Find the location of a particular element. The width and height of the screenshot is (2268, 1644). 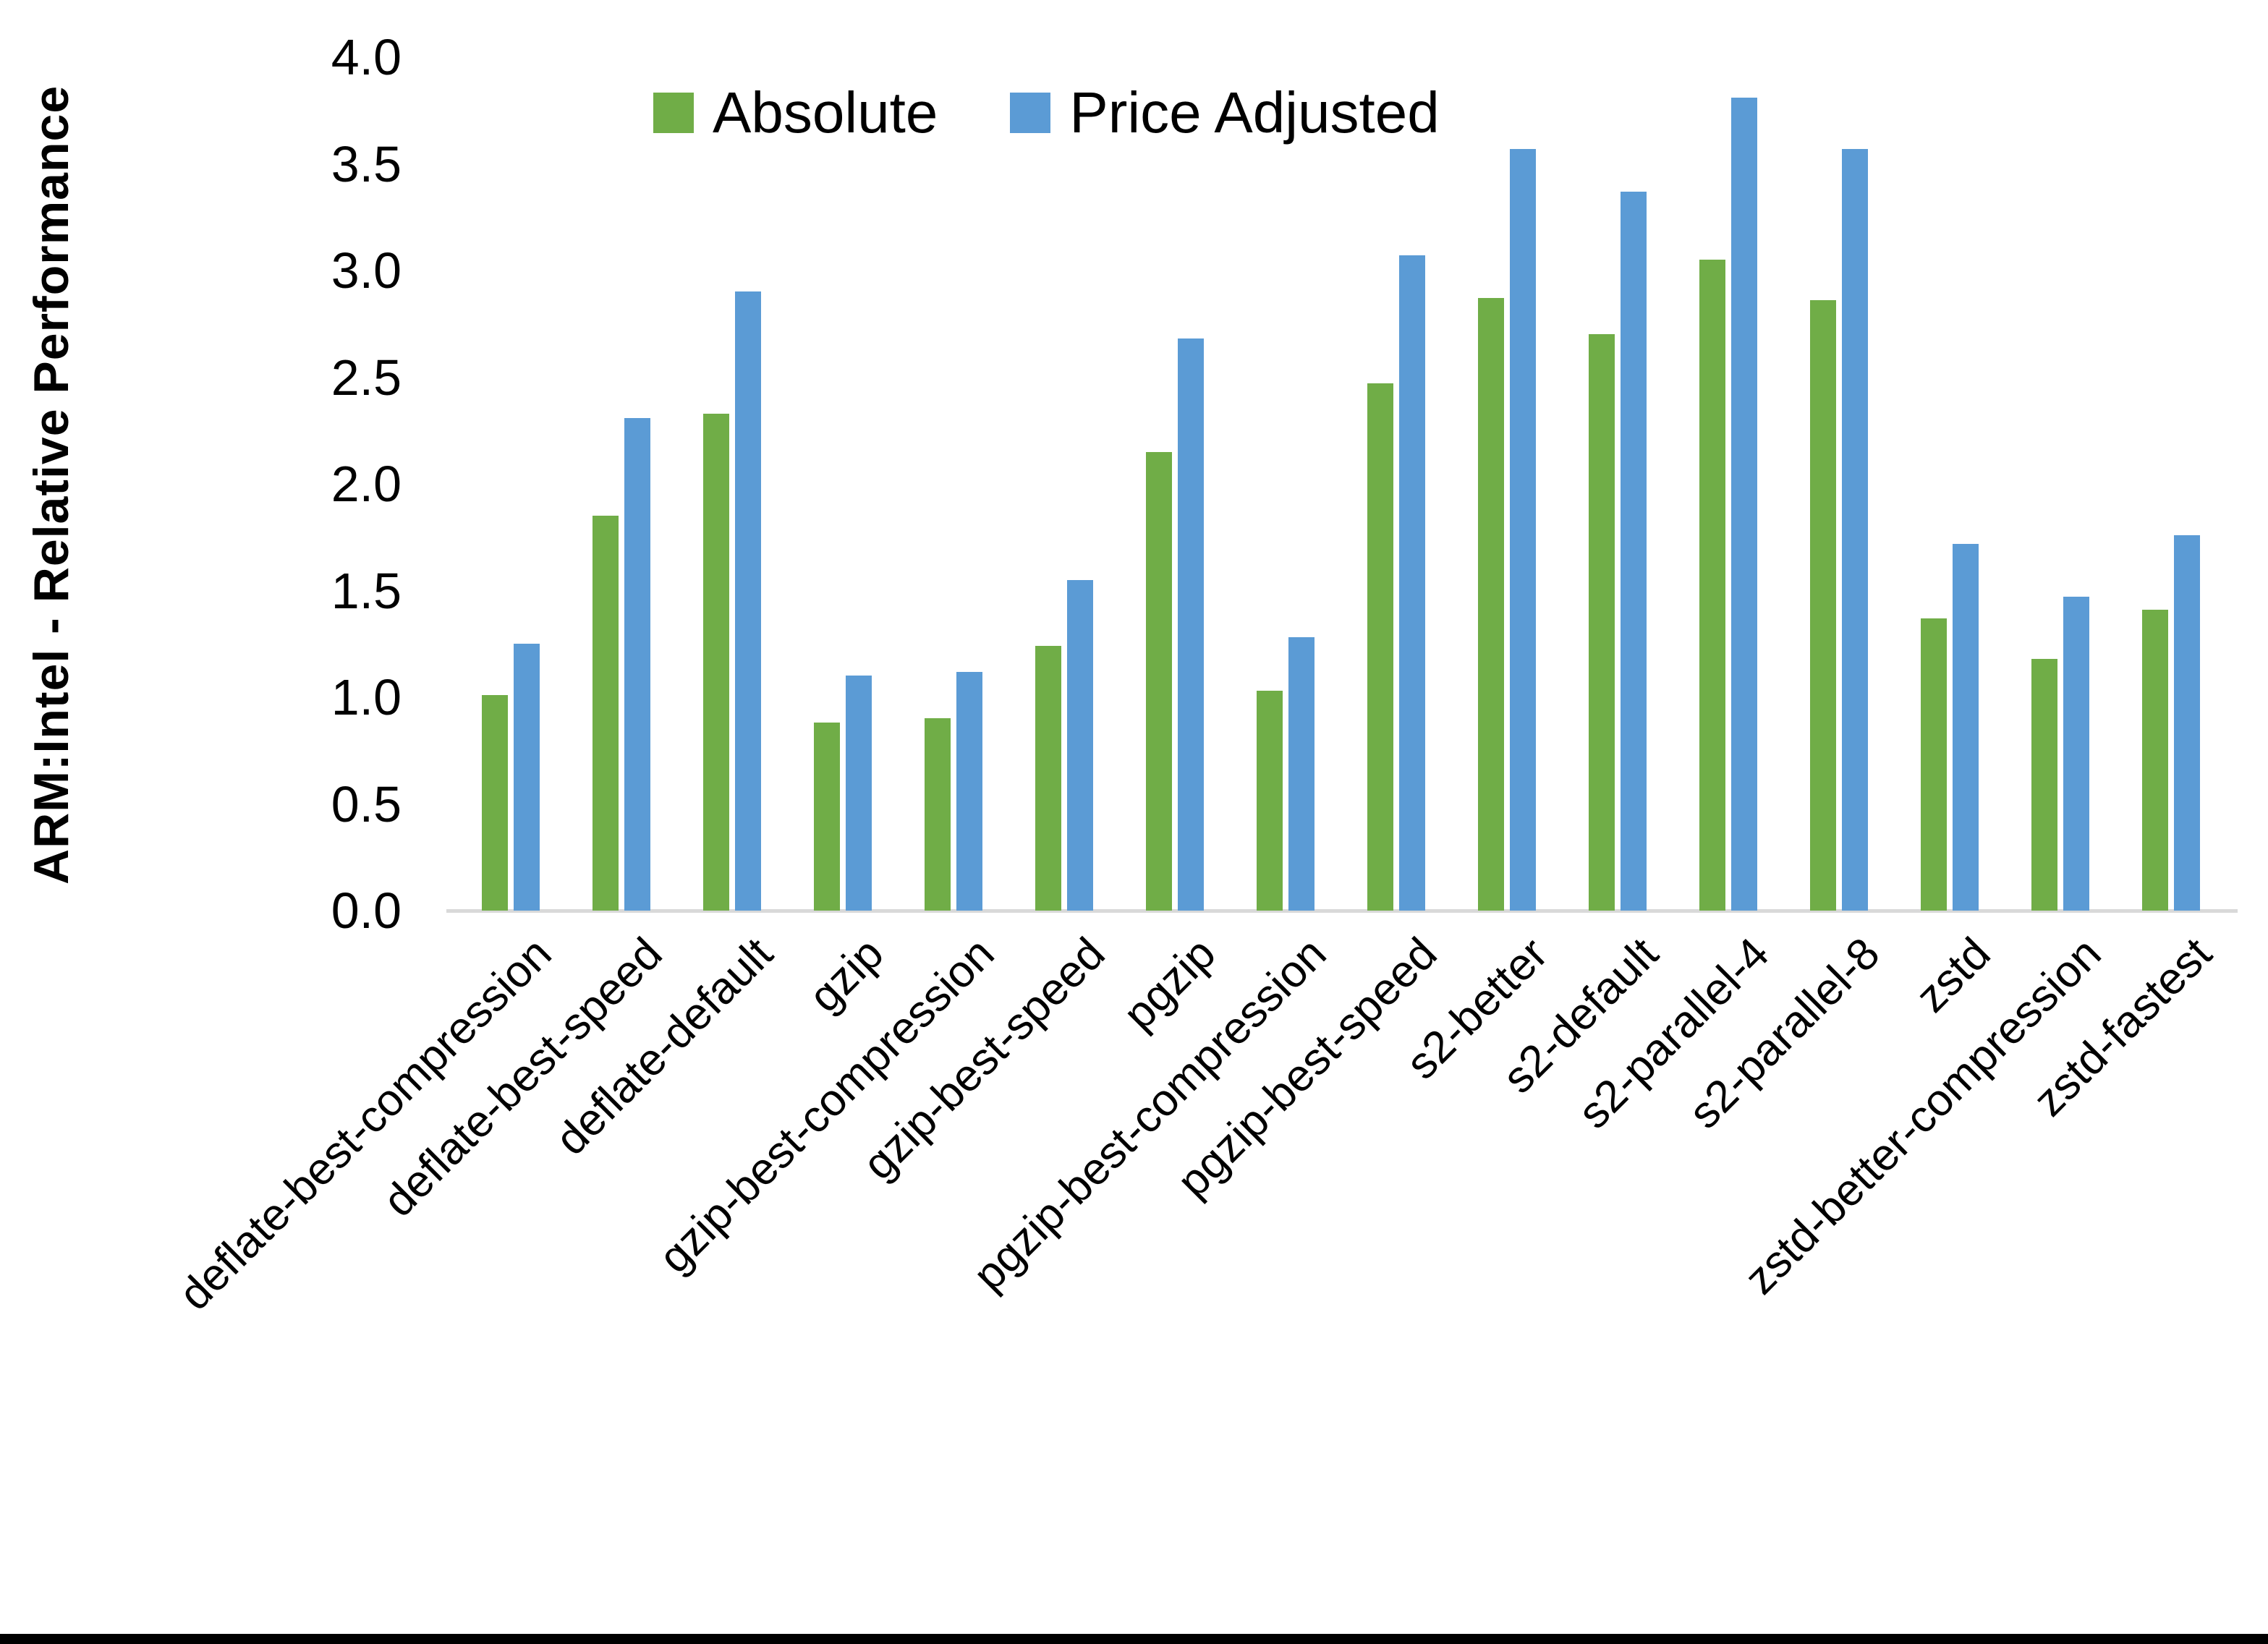

y-tick-label-0.0: 0.0 is located at coordinates (366, 910).